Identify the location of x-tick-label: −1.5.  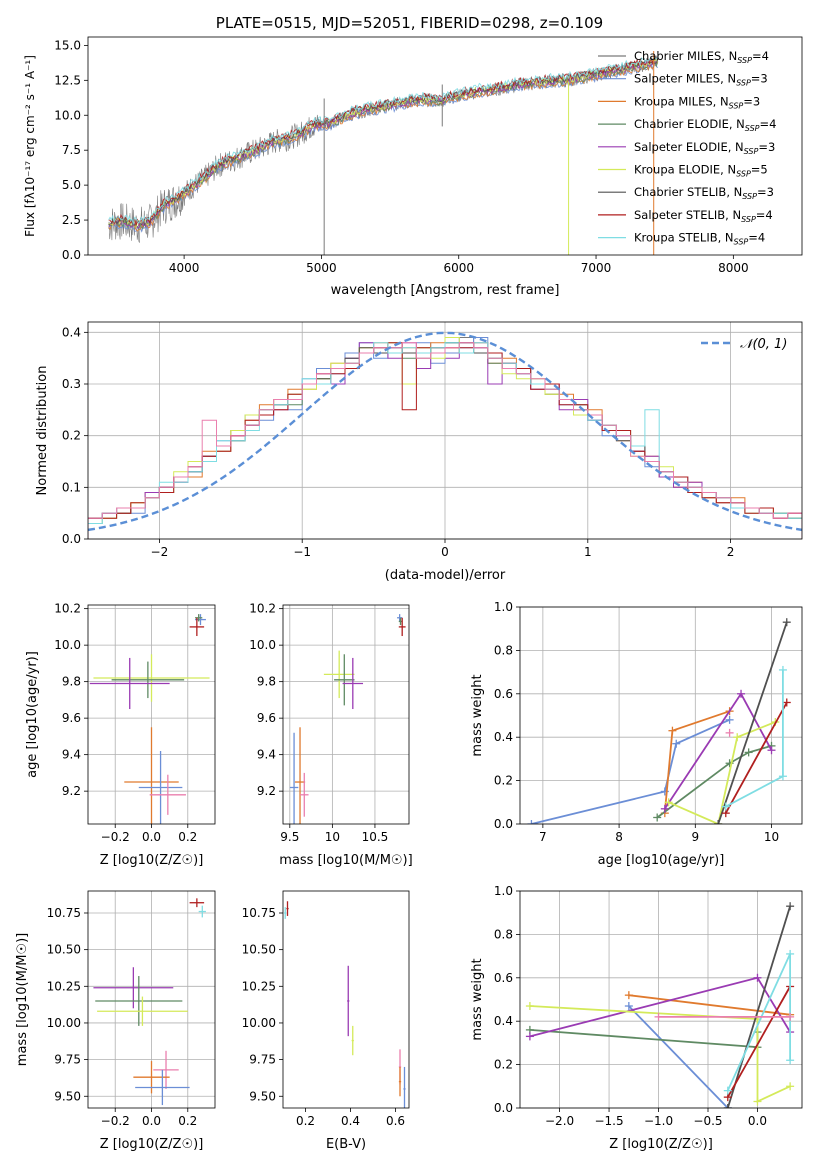
(608, 1121).